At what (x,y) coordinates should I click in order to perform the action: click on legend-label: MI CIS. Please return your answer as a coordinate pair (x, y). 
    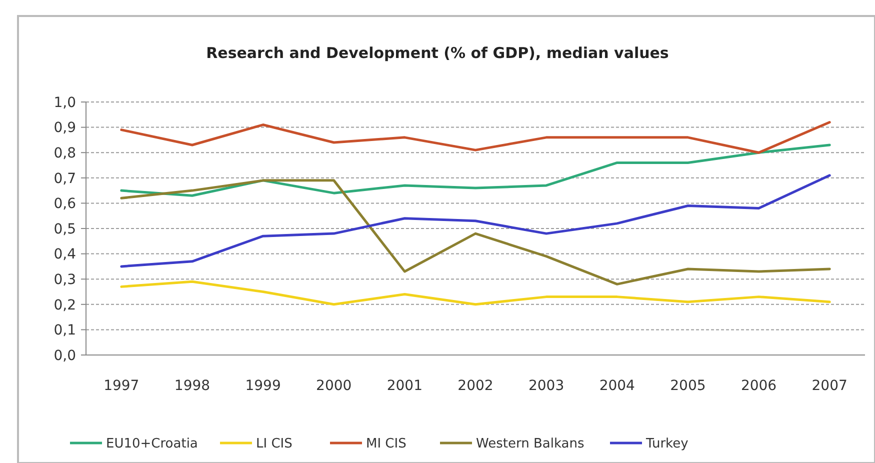
    Looking at the image, I should click on (386, 444).